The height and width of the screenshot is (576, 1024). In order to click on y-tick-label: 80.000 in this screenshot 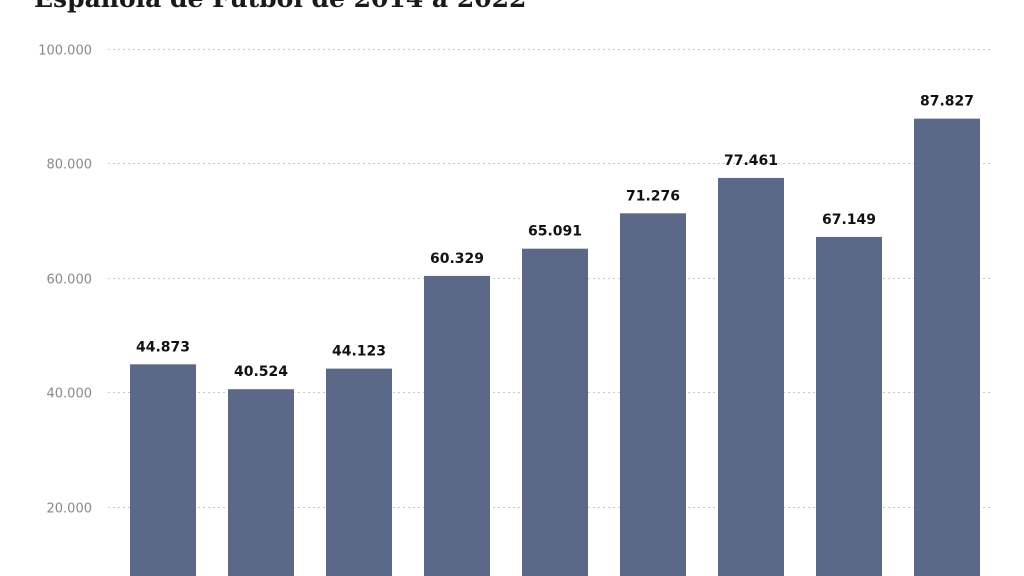, I will do `click(70, 165)`.